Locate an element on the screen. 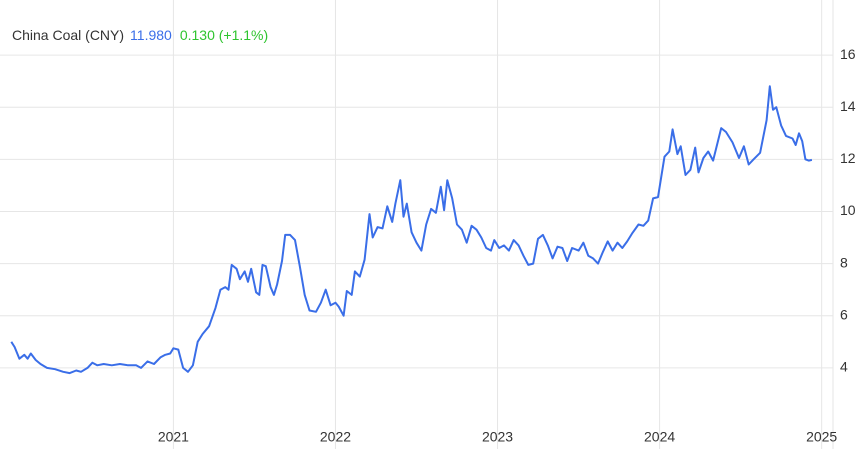 This screenshot has width=866, height=449. y-tick-label: 8 is located at coordinates (844, 262).